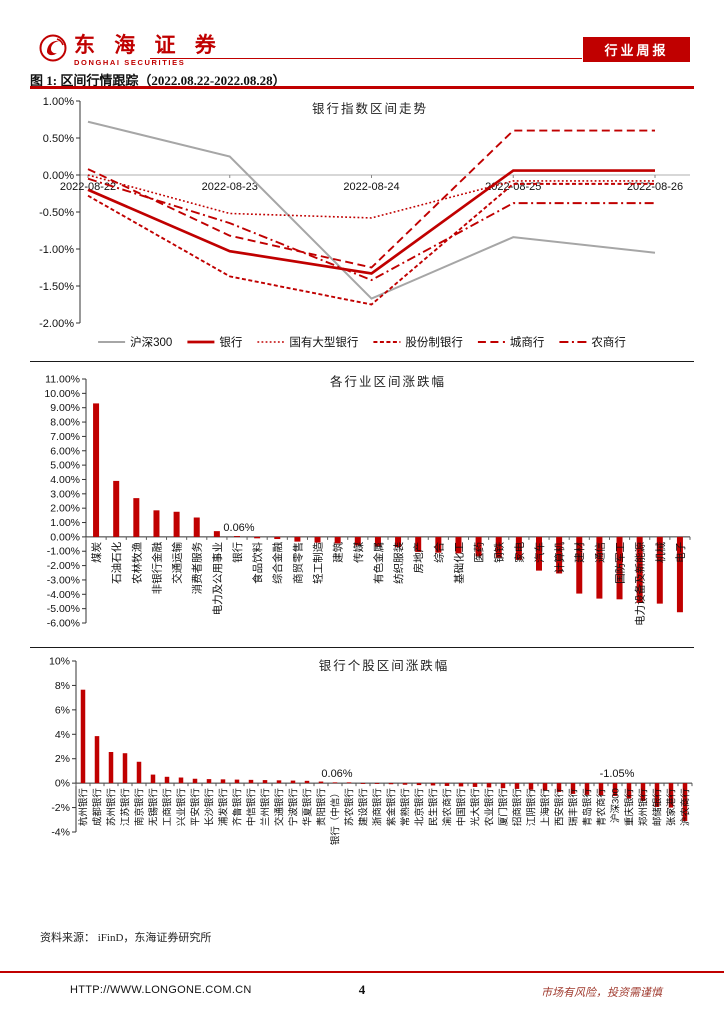 The height and width of the screenshot is (1024, 724). Describe the element at coordinates (438, 544) in the screenshot. I see `bar-综合` at that location.